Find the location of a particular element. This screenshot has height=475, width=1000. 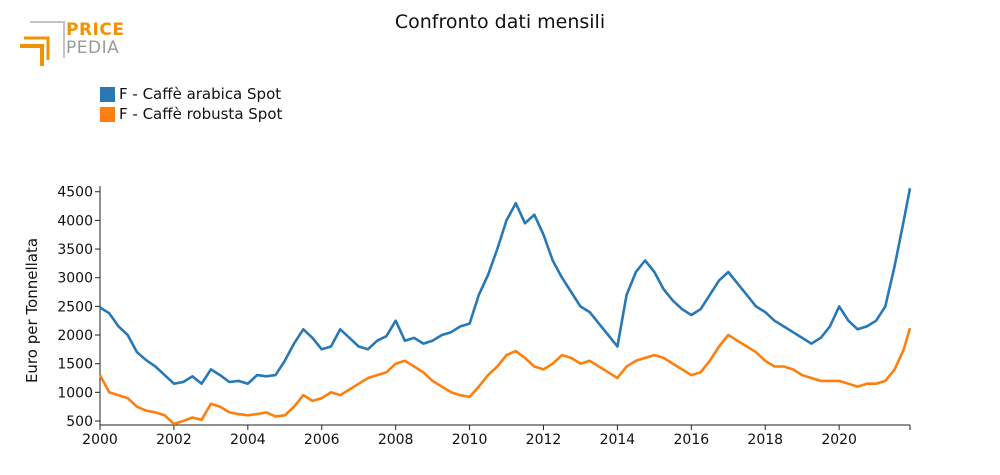

legend-item-robusta: F - Caffè robusta Spot is located at coordinates (191, 114).